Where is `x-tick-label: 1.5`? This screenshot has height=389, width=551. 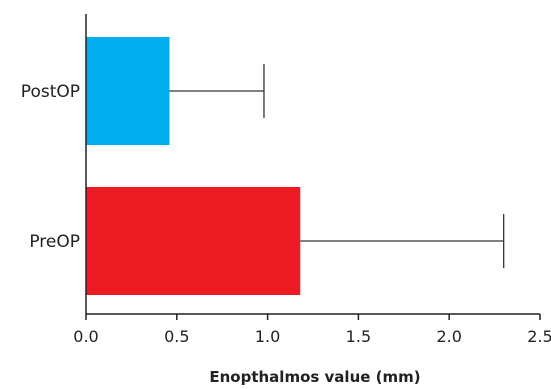 x-tick-label: 1.5 is located at coordinates (358, 336).